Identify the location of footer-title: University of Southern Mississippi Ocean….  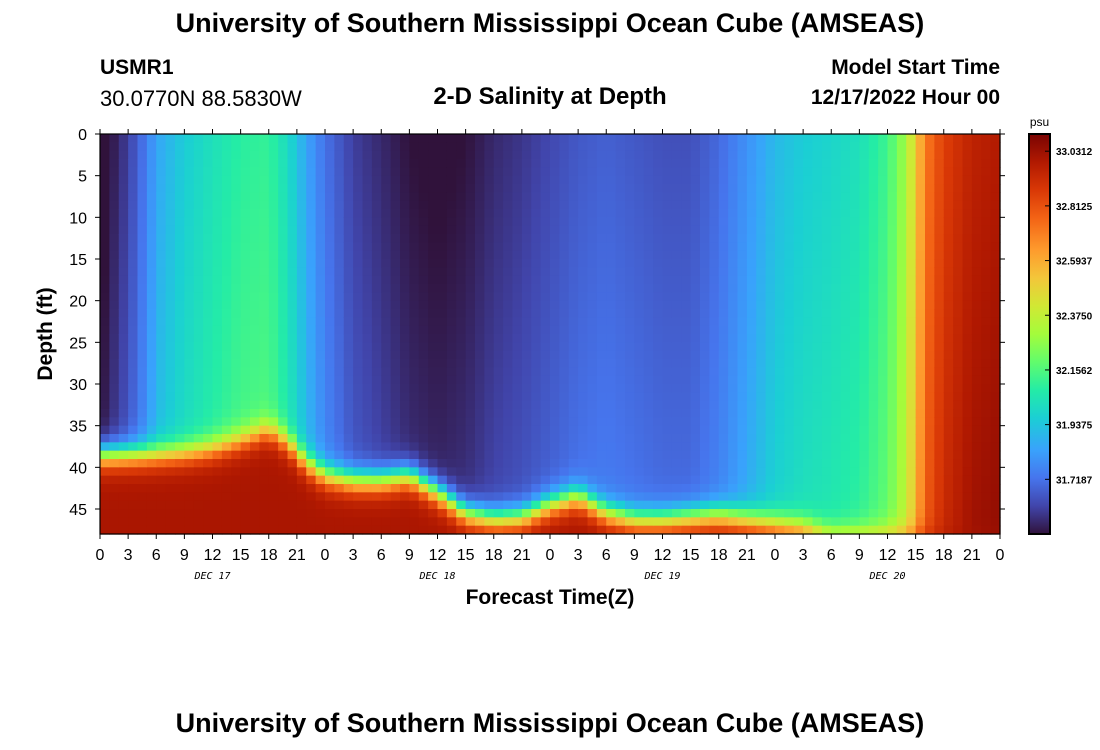
(550, 723).